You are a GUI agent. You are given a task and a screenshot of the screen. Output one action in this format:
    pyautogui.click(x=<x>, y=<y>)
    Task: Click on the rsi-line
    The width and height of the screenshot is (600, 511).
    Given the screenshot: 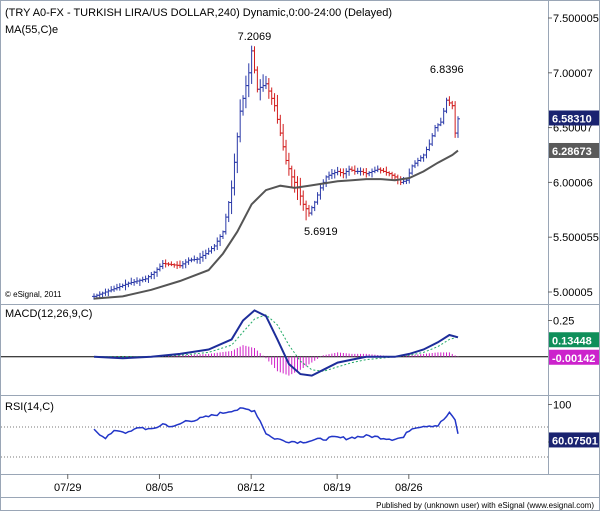 What is the action you would take?
    pyautogui.click(x=276, y=426)
    